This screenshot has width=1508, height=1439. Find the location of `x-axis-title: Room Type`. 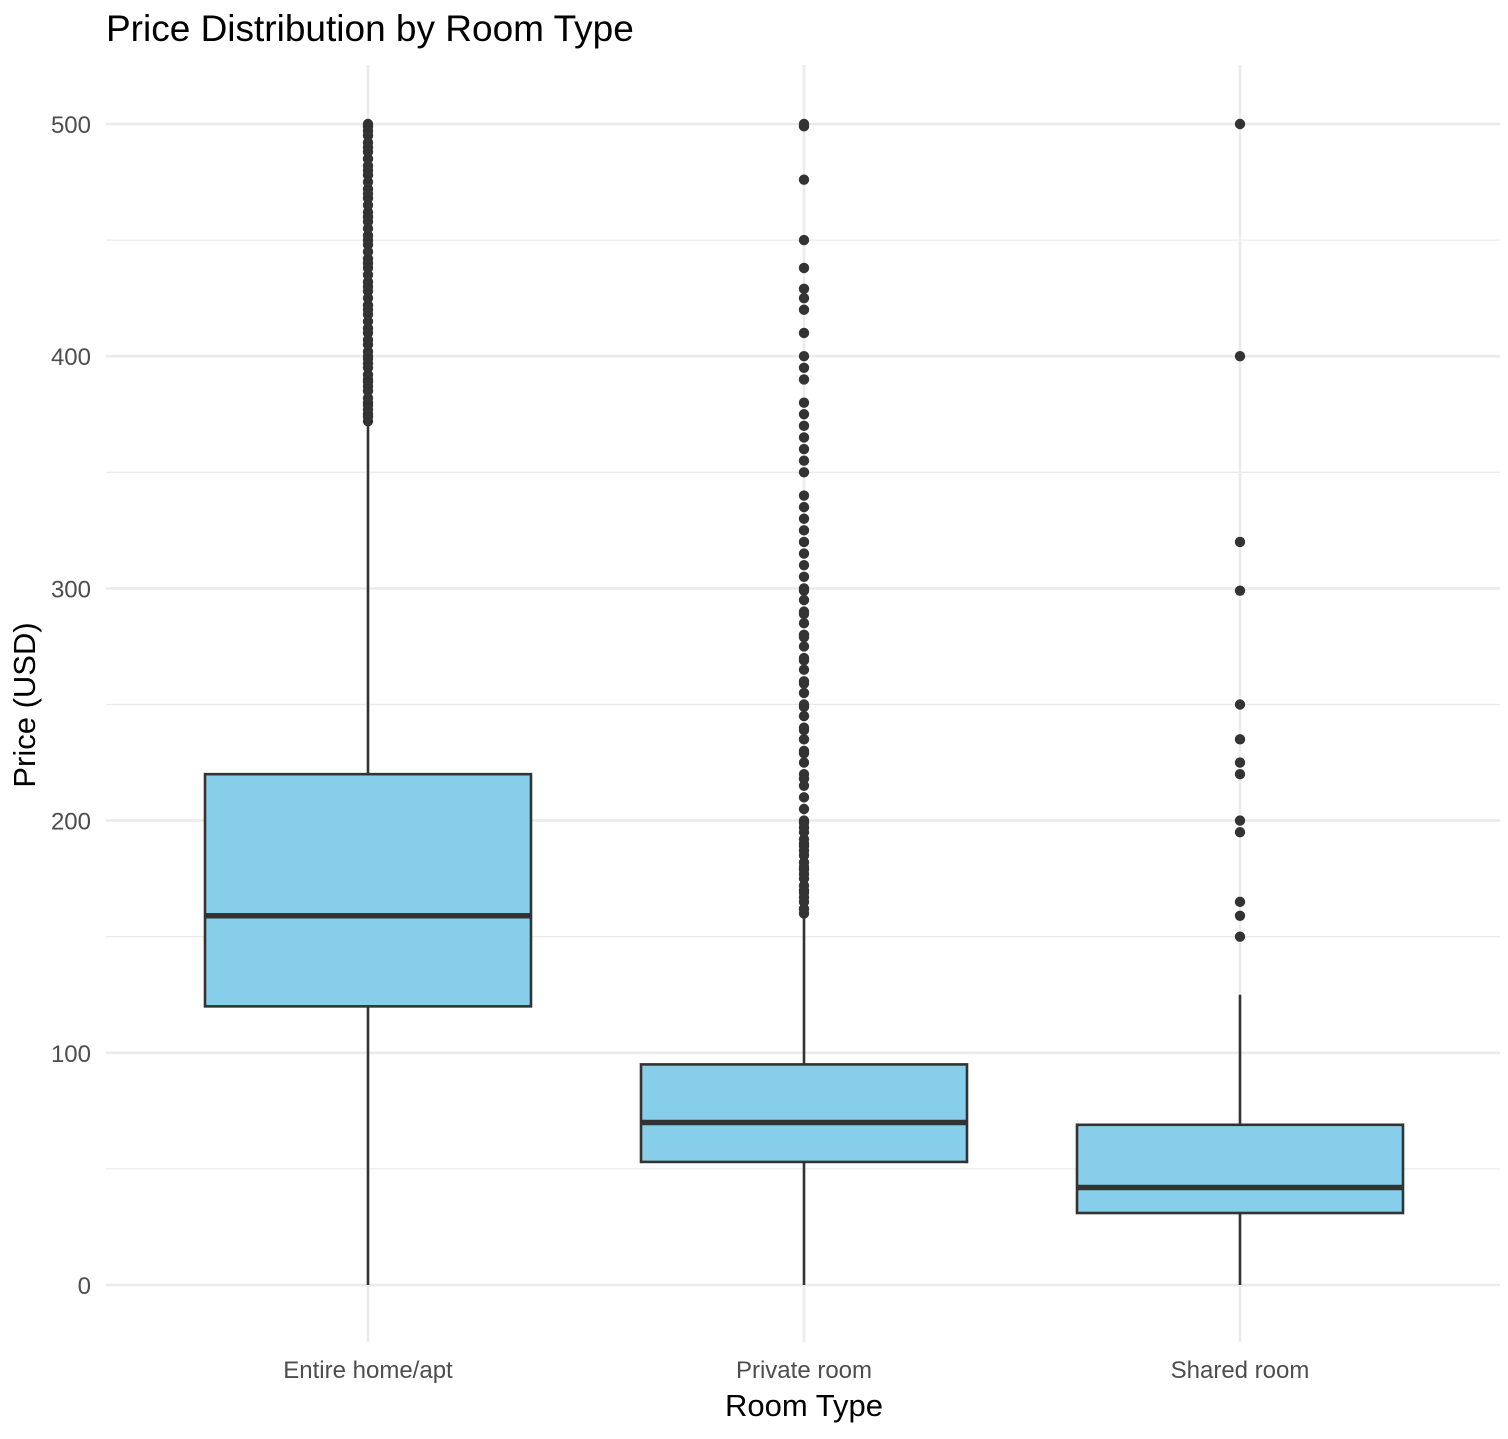

x-axis-title: Room Type is located at coordinates (804, 1405).